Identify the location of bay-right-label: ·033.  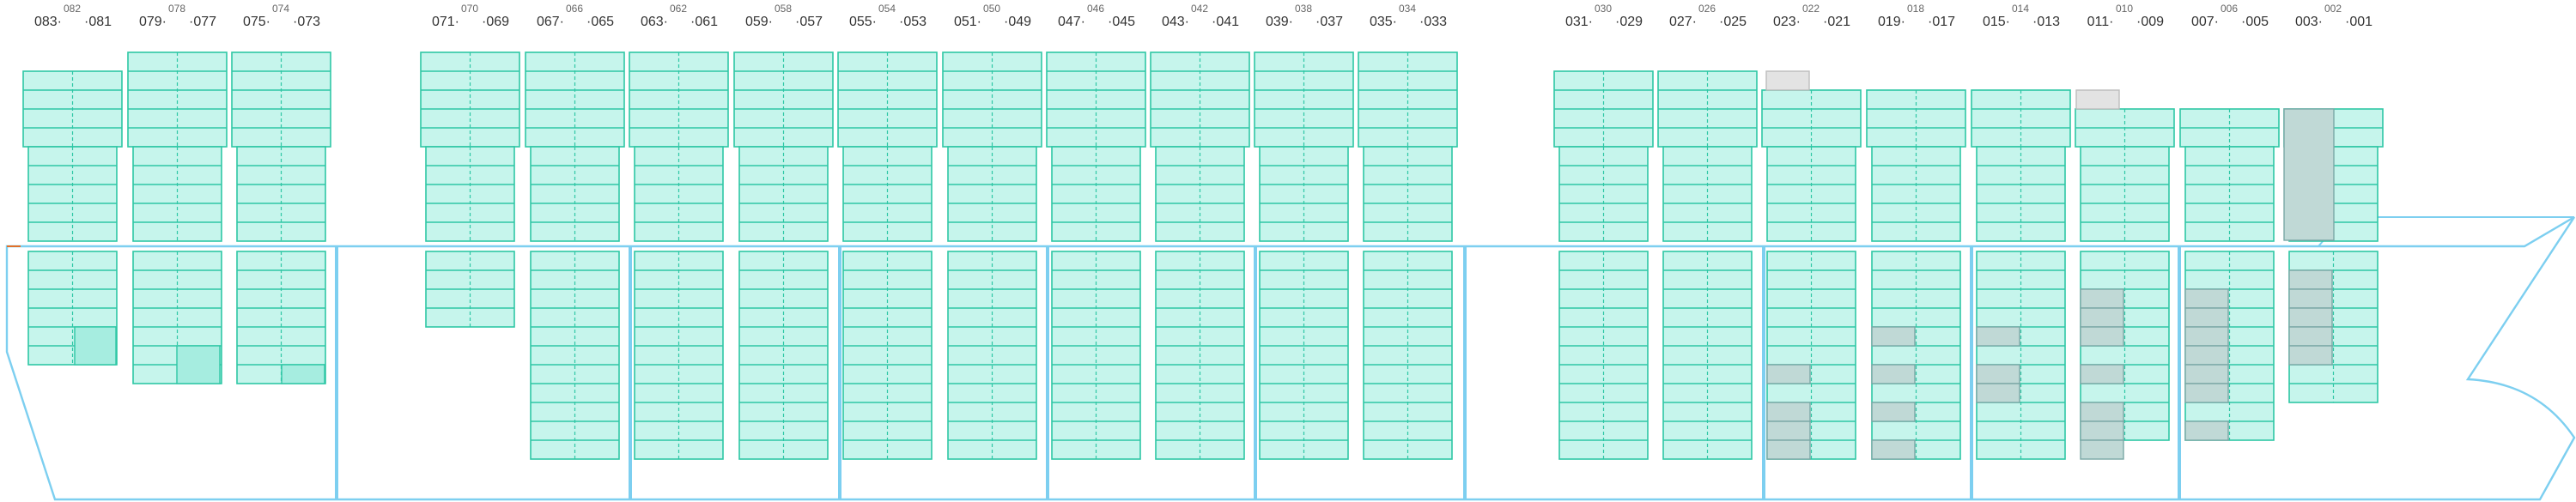
(1433, 22).